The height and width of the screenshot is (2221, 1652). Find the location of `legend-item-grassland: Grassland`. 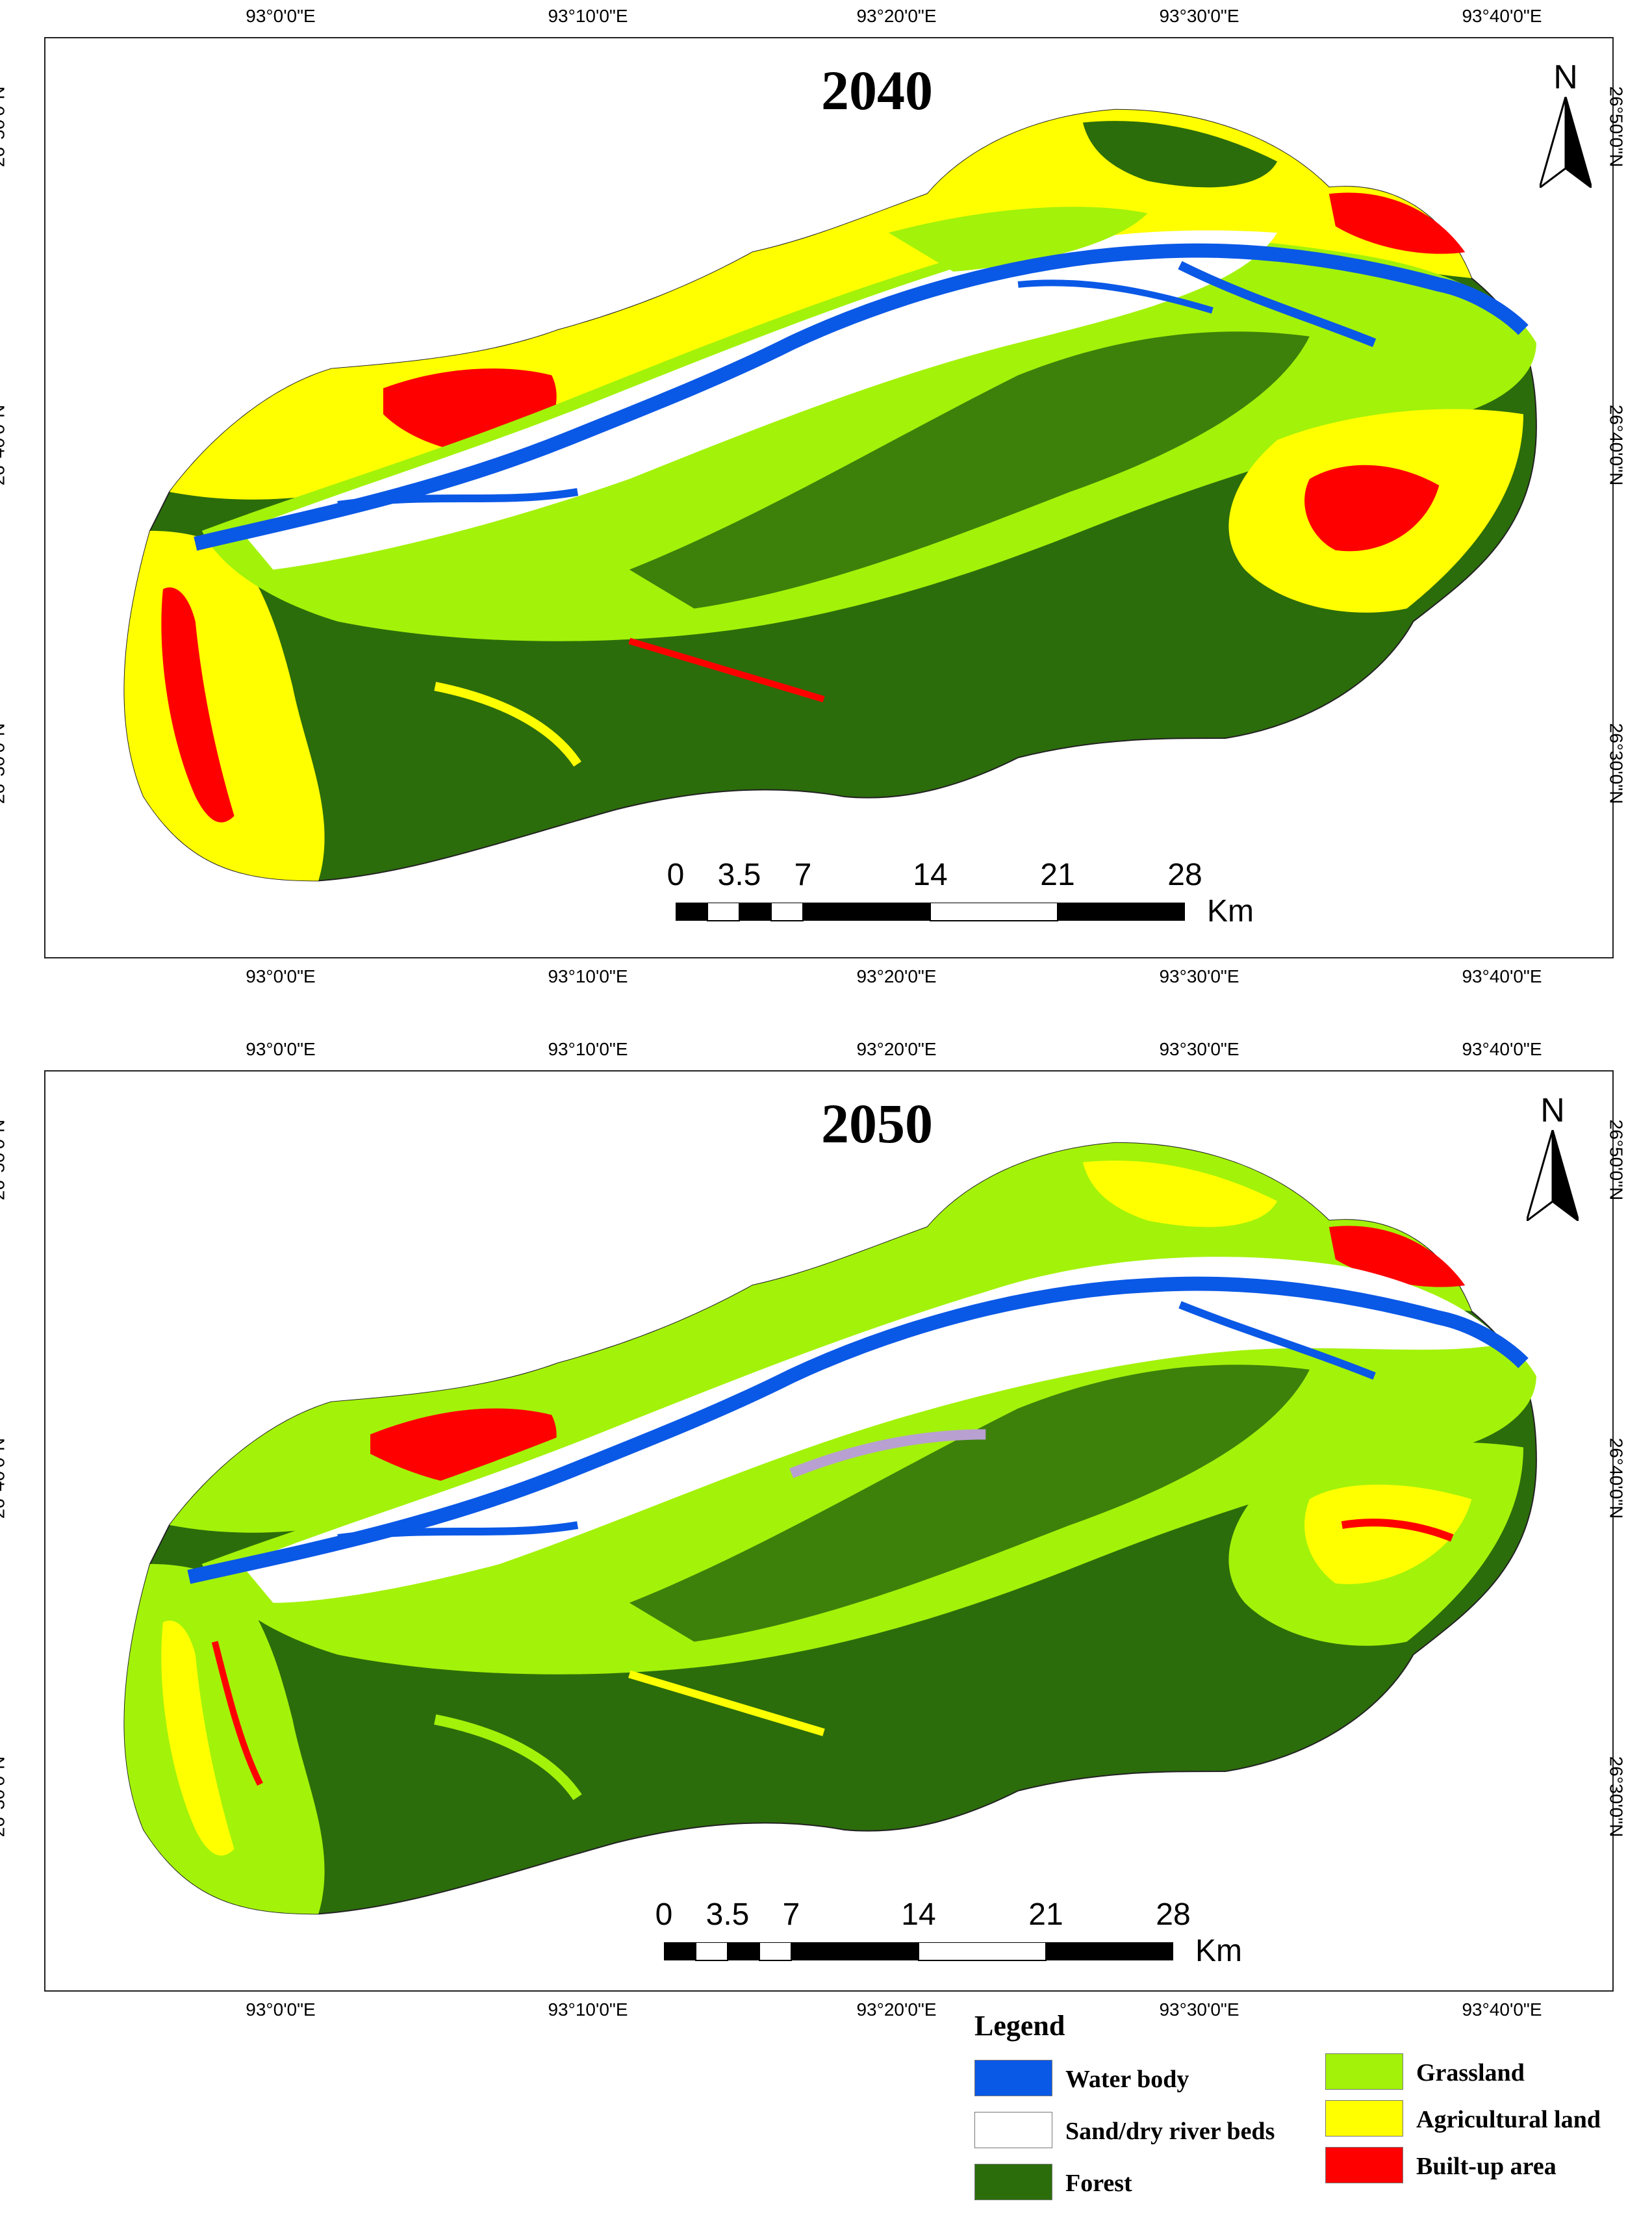

legend-item-grassland: Grassland is located at coordinates (1475, 2072).